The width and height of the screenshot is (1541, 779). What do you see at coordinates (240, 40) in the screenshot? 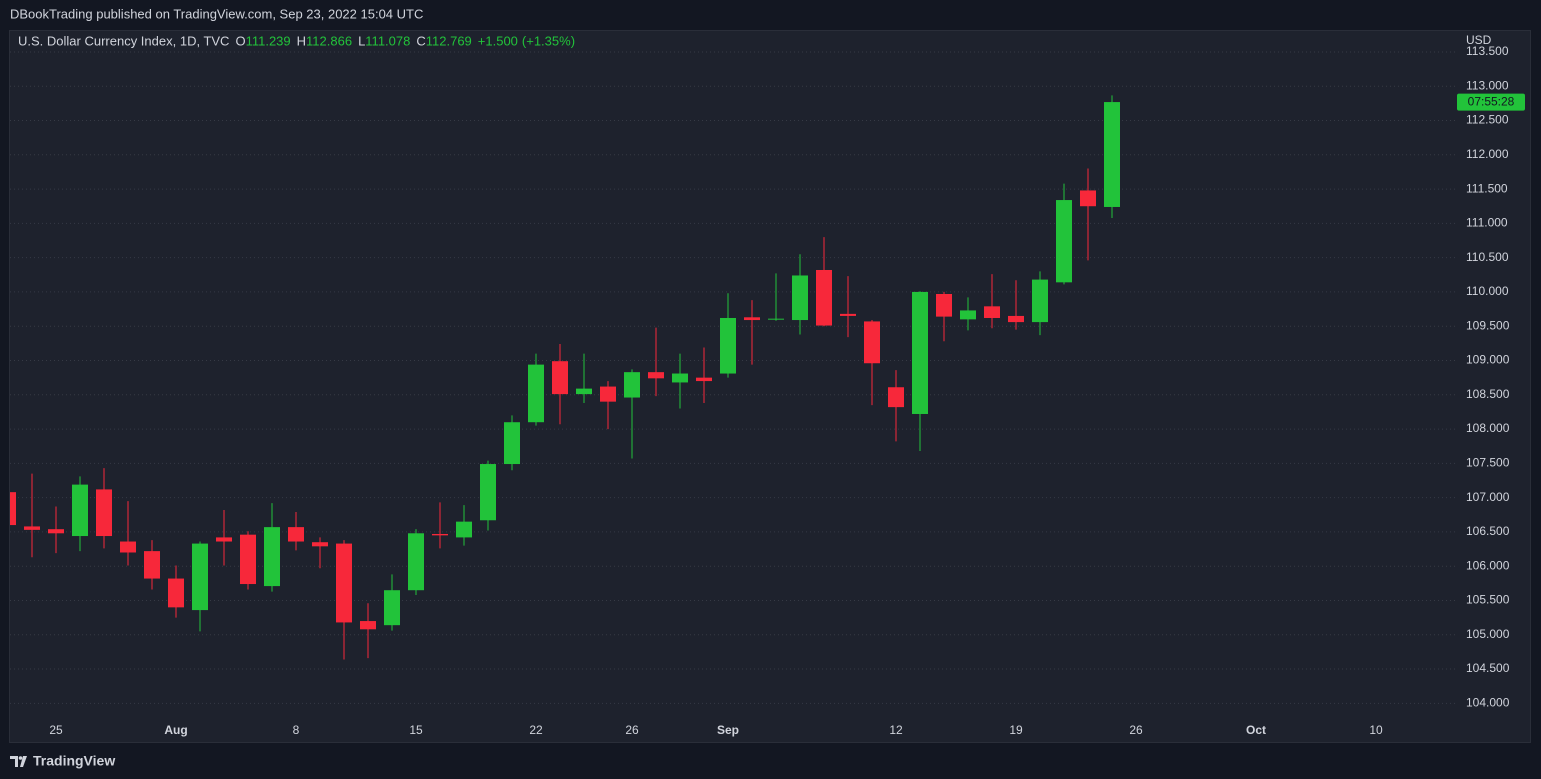
I see `ohlc-letter: O` at bounding box center [240, 40].